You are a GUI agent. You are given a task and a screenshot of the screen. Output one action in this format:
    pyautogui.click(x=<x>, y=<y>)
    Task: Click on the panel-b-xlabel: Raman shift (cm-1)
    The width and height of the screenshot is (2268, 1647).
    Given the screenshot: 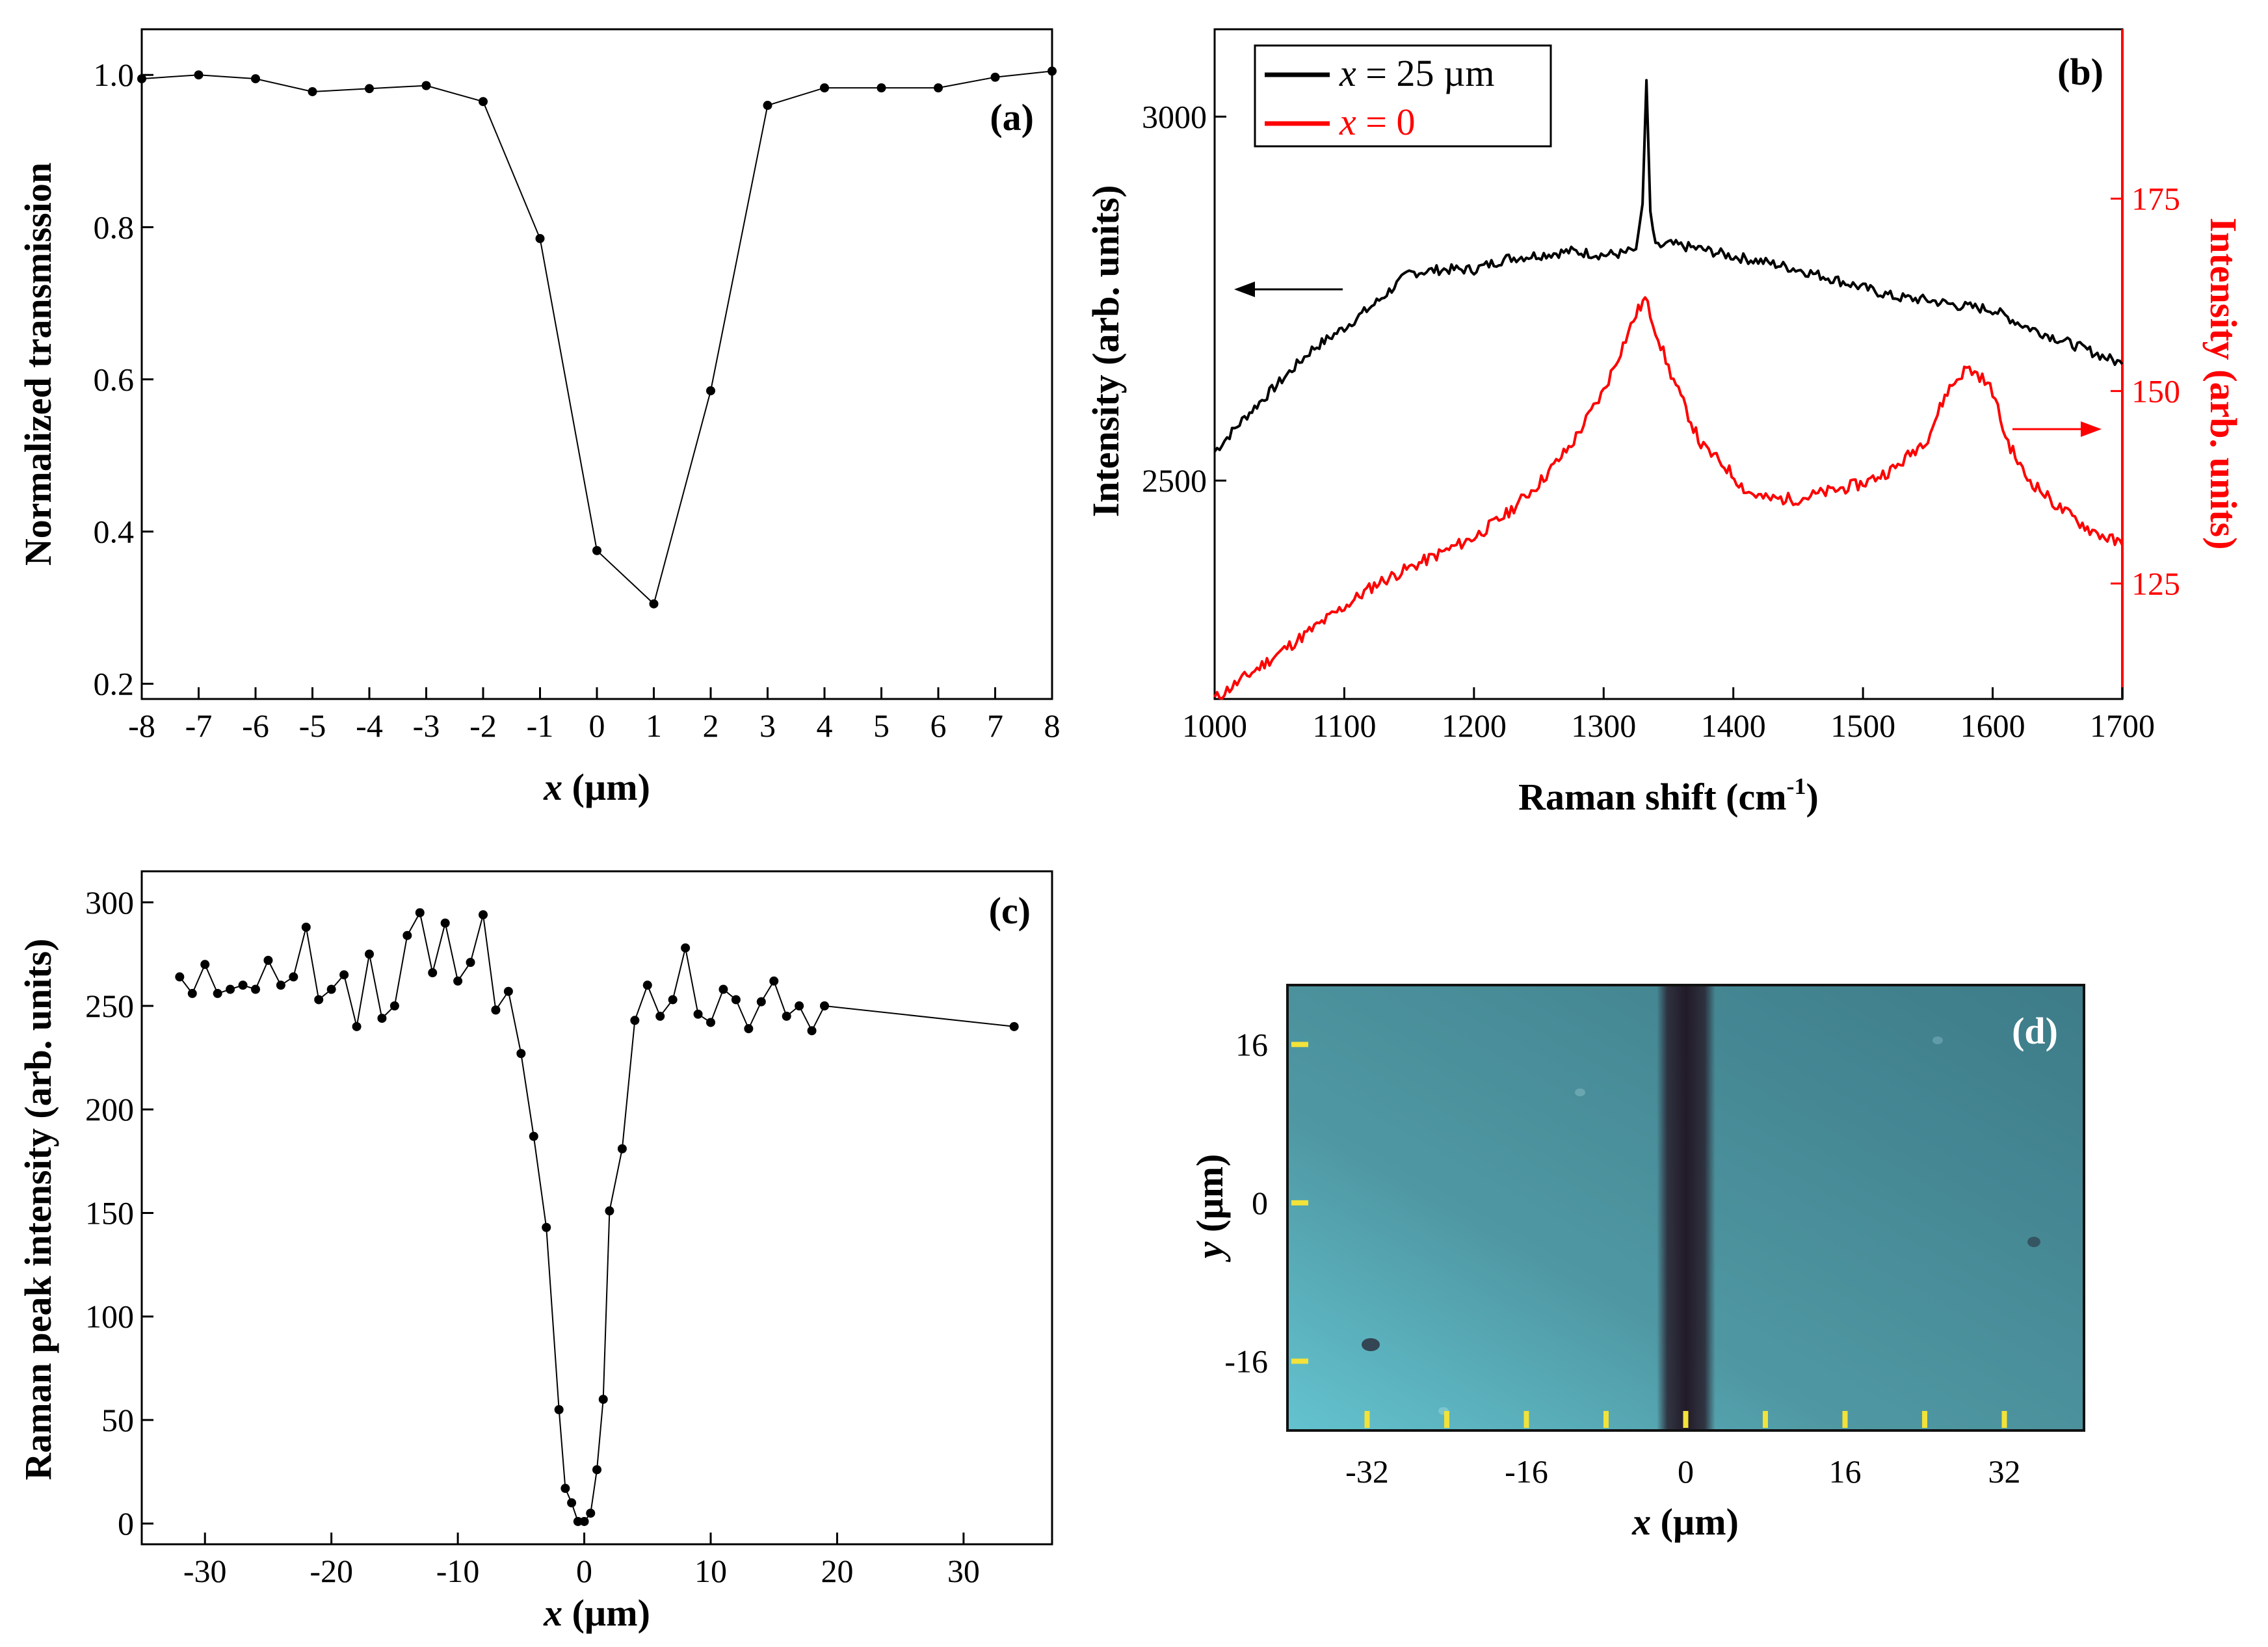 What is the action you would take?
    pyautogui.click(x=1668, y=795)
    